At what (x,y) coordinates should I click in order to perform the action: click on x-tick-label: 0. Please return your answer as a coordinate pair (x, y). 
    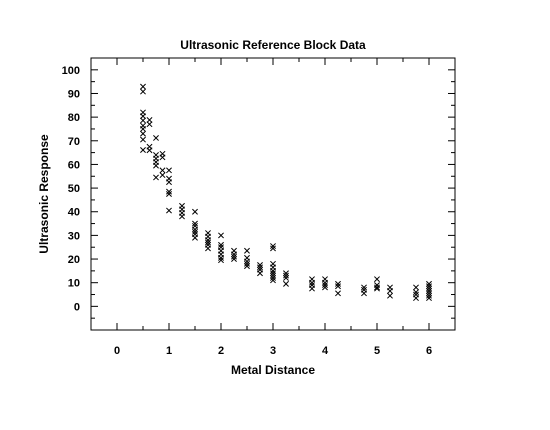
    Looking at the image, I should click on (117, 351).